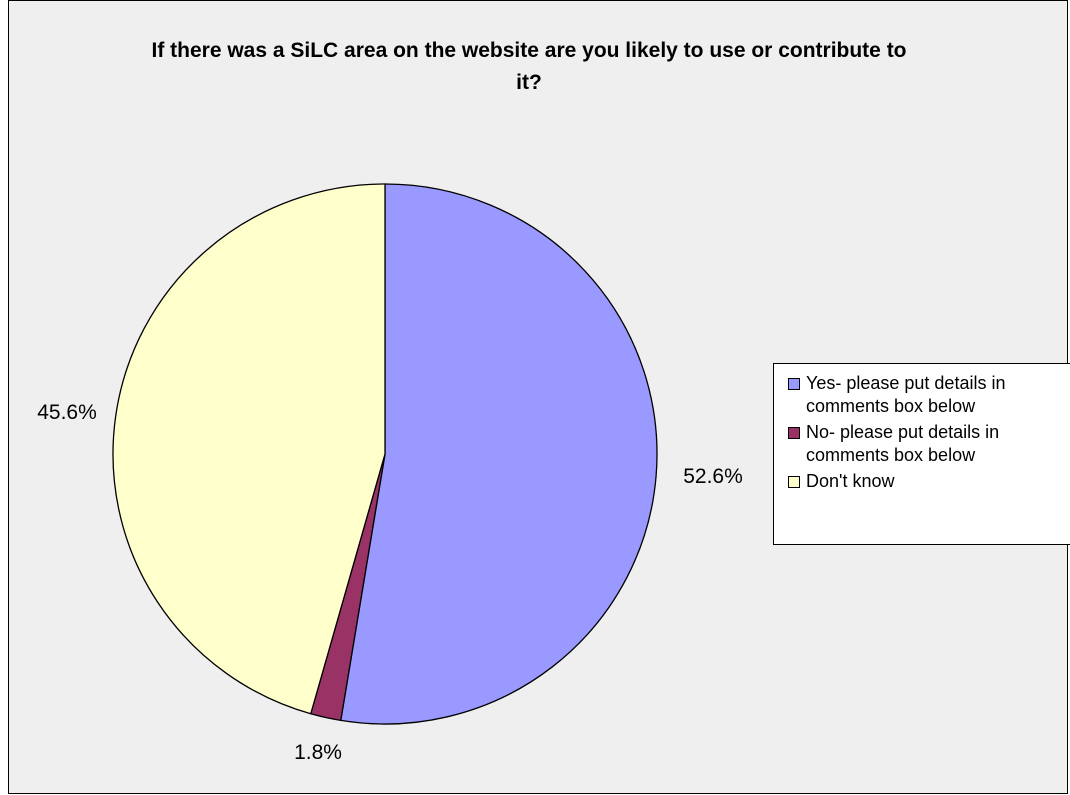 The image size is (1070, 795). What do you see at coordinates (794, 384) in the screenshot?
I see `legend-swatch-yes` at bounding box center [794, 384].